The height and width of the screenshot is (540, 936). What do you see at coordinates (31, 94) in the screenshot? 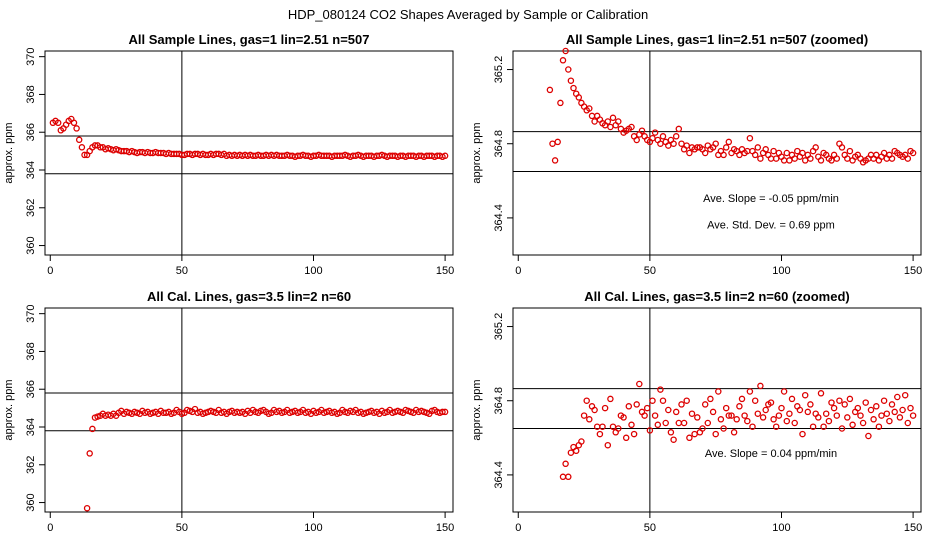
I see `y-tick-label: 368` at bounding box center [31, 94].